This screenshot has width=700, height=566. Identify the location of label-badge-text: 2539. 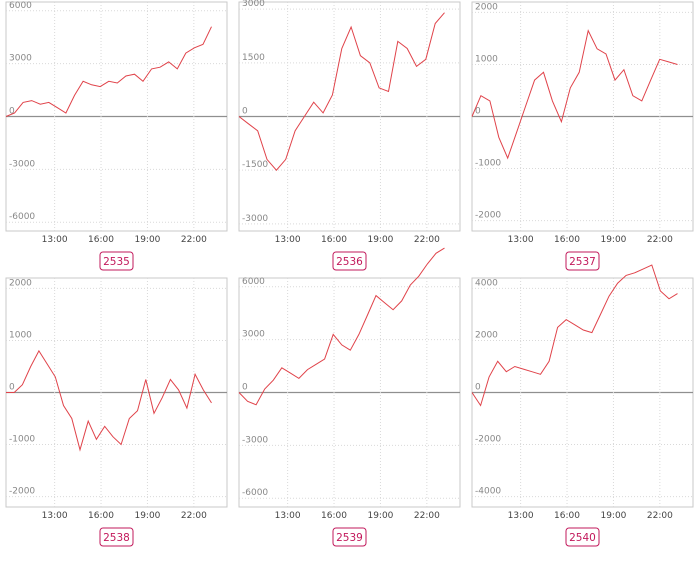
(349, 538).